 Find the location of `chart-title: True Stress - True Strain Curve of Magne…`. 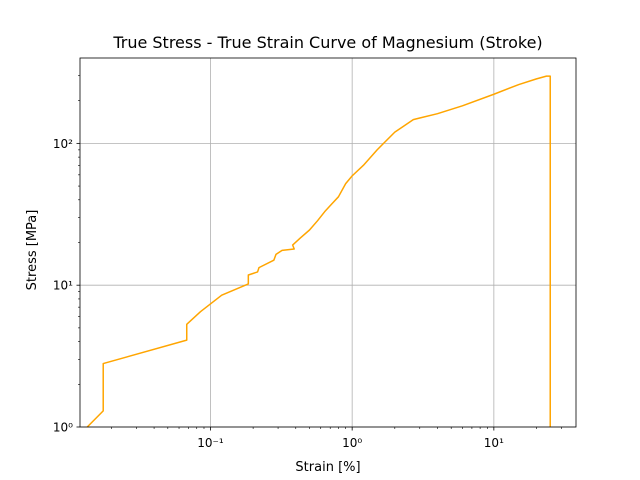

chart-title: True Stress - True Strain Curve of Magne… is located at coordinates (327, 42).